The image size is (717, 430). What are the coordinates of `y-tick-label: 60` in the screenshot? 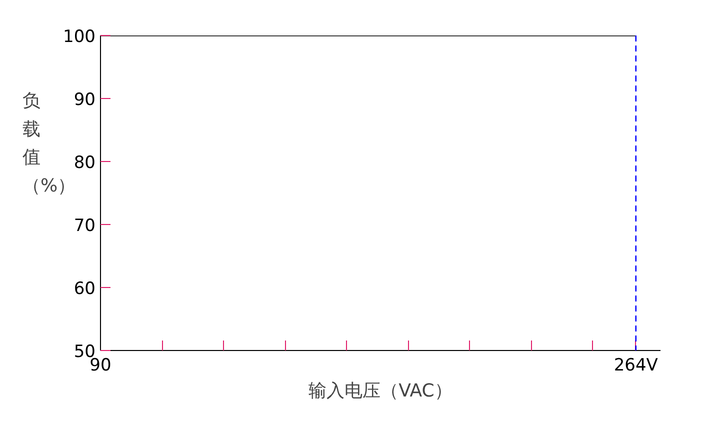 It's located at (85, 289).